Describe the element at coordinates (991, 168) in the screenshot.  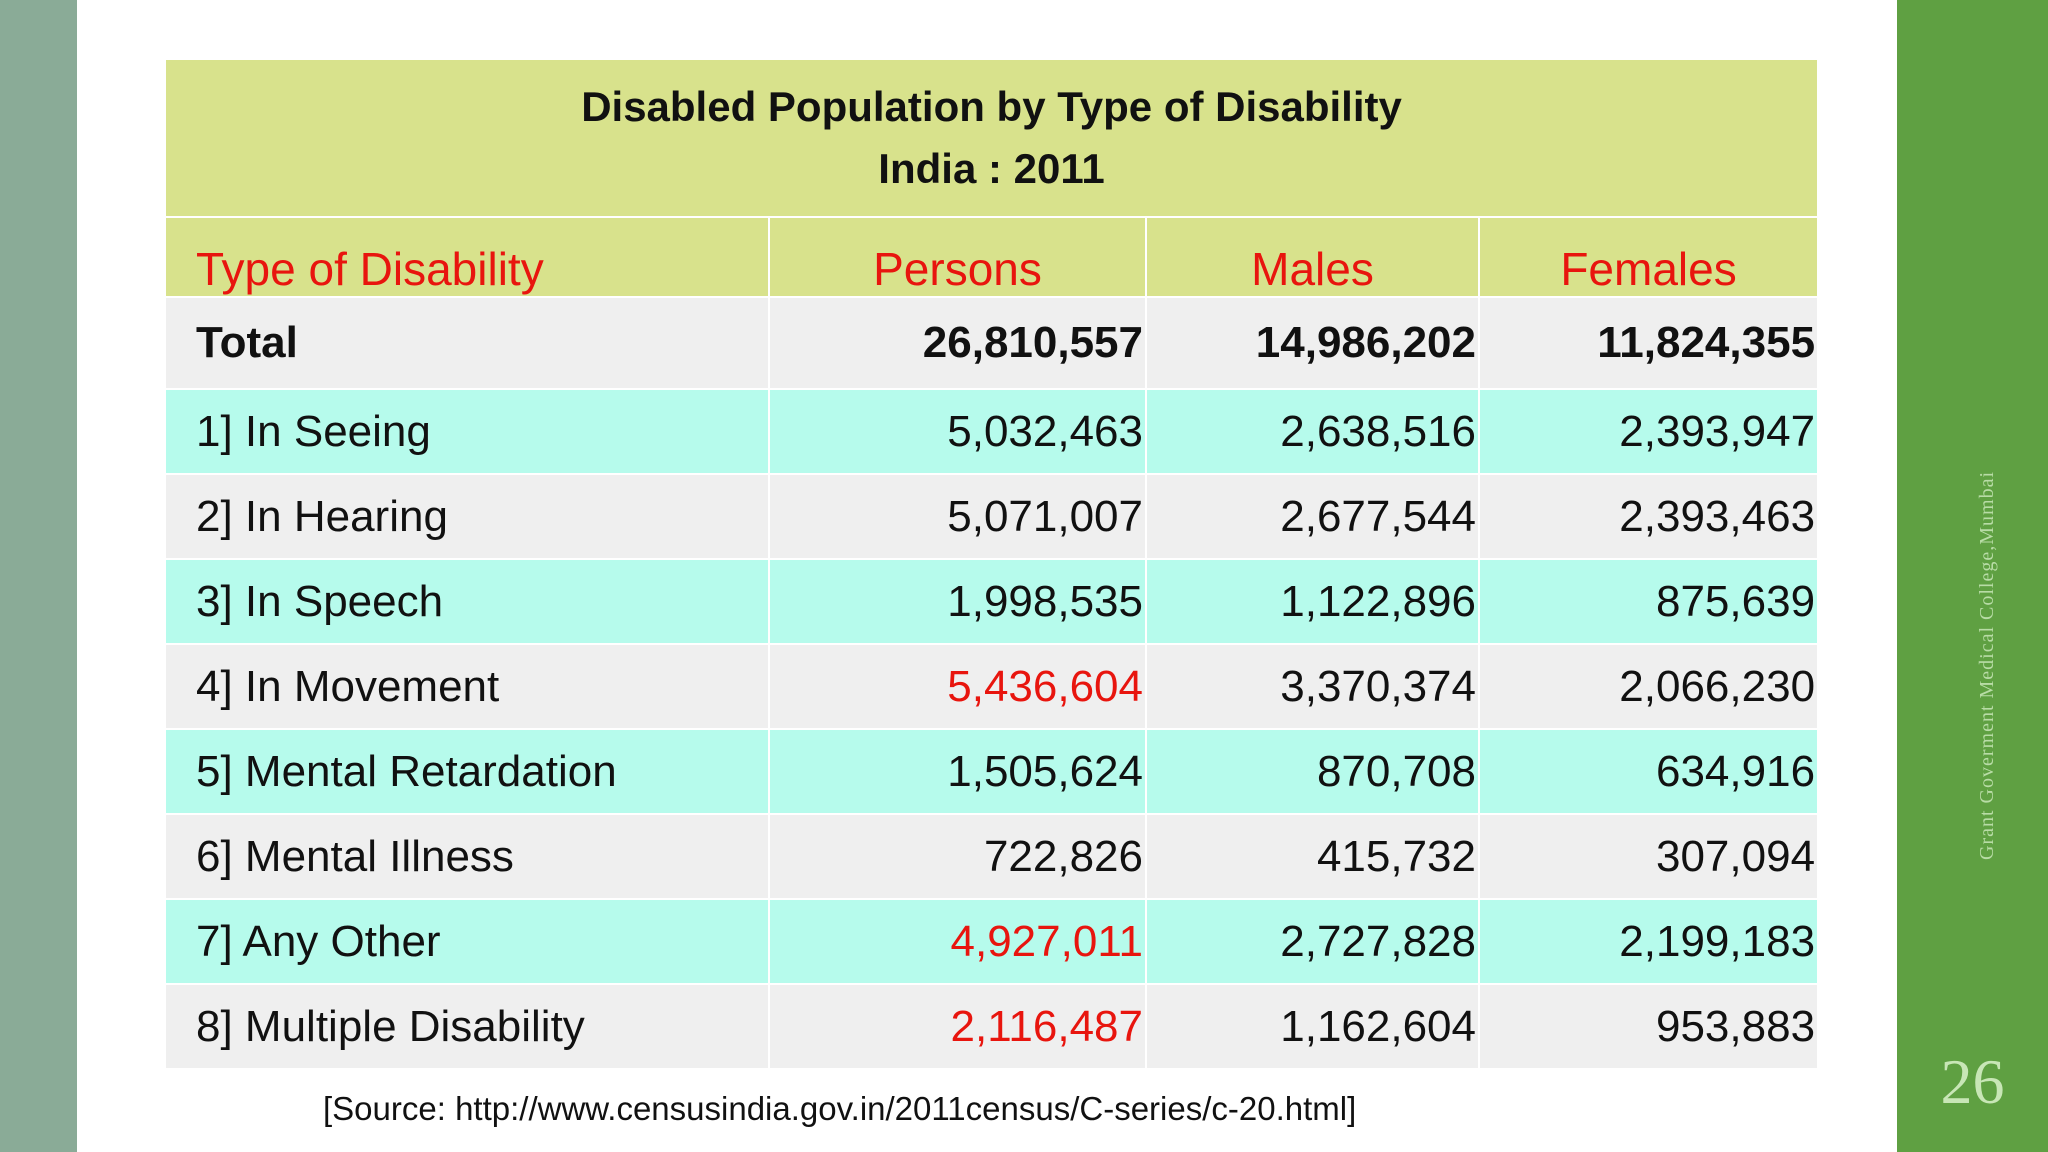
I see `title-line-2: India : 2011` at that location.